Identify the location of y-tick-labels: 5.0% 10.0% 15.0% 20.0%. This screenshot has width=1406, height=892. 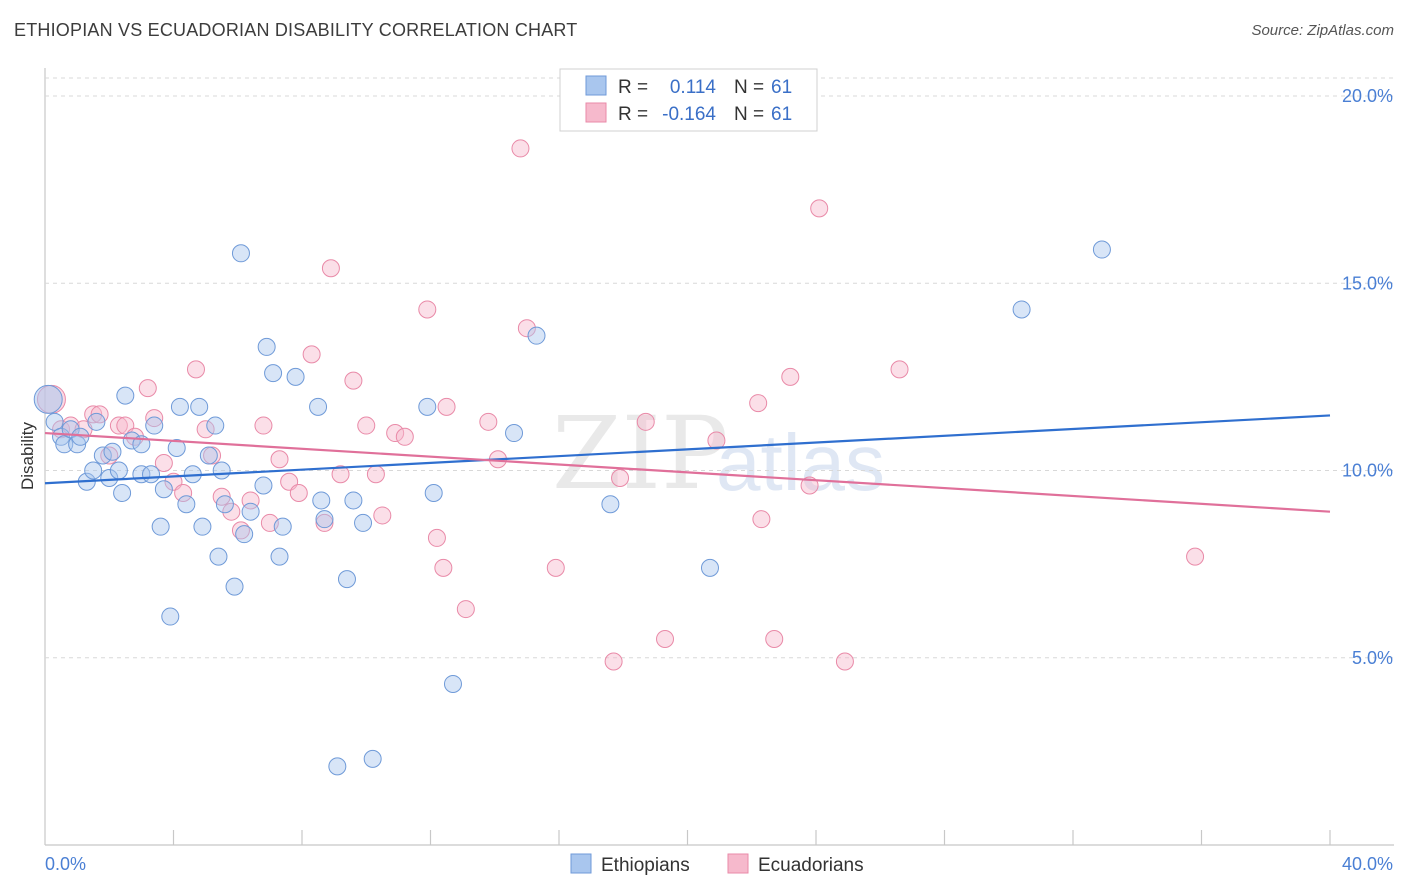
(1367, 377).